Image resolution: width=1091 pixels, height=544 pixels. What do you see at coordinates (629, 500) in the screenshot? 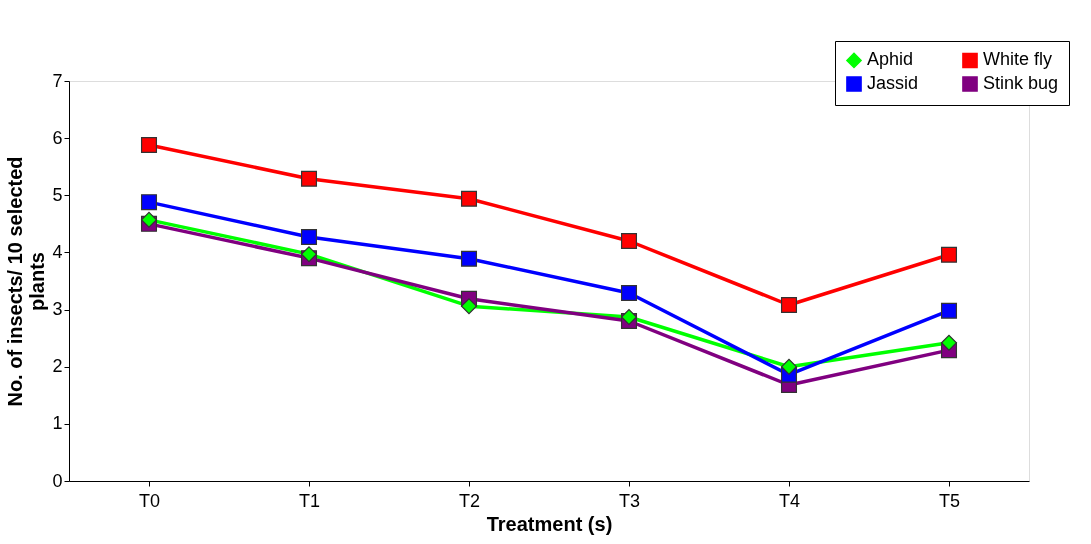
I see `x-tick-label: T3` at bounding box center [629, 500].